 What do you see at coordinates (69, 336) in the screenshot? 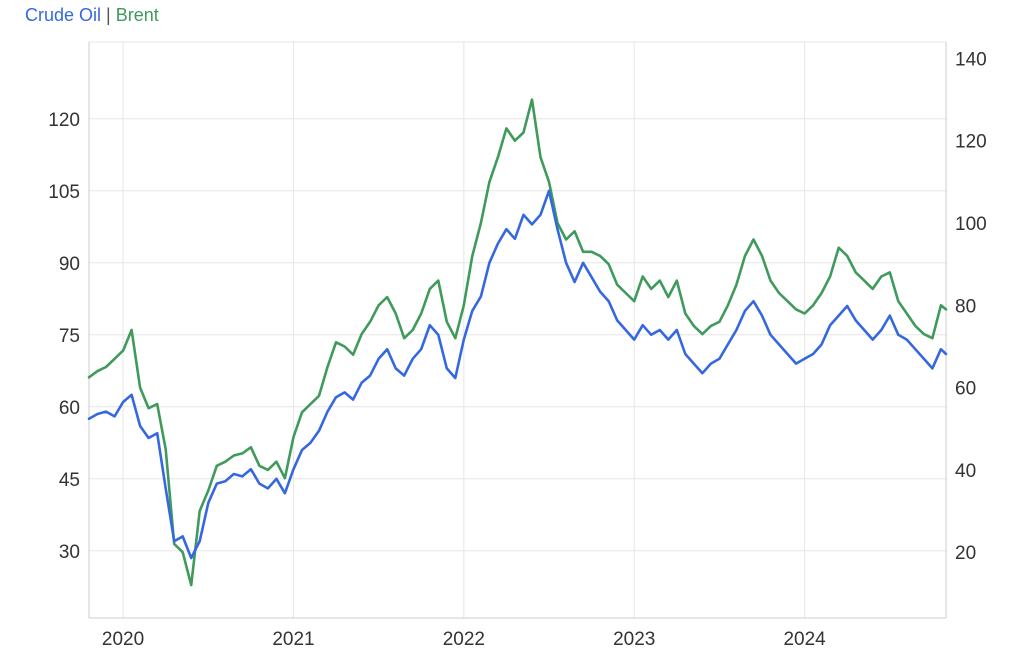
I see `y-left-tick-label: 75` at bounding box center [69, 336].